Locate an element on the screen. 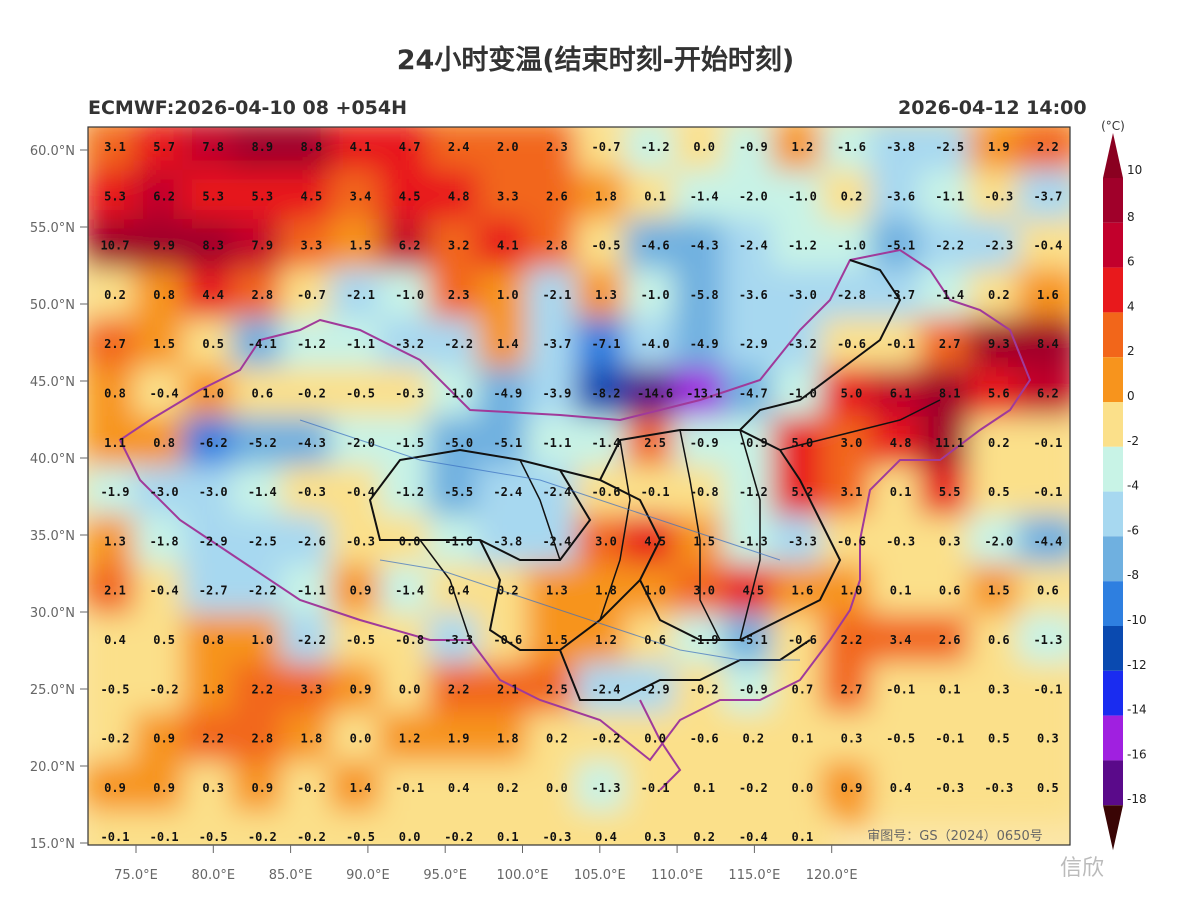  grid-value-label: 5.3 is located at coordinates (262, 196).